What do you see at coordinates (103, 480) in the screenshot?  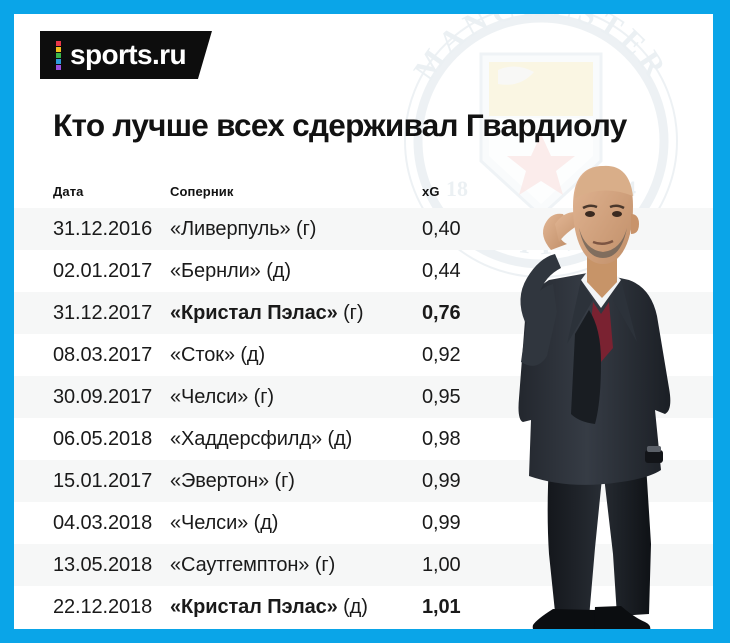 I see `cell-date: 15.01.2017` at bounding box center [103, 480].